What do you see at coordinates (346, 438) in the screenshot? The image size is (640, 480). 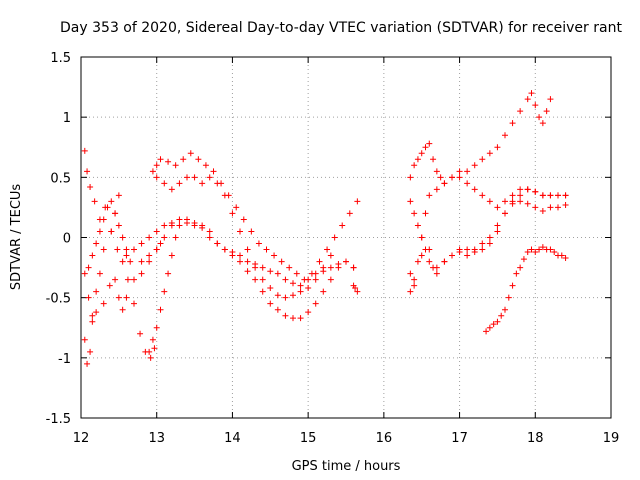 I see `x-tick-labels: 12 13 14 15 16 17 18 19` at bounding box center [346, 438].